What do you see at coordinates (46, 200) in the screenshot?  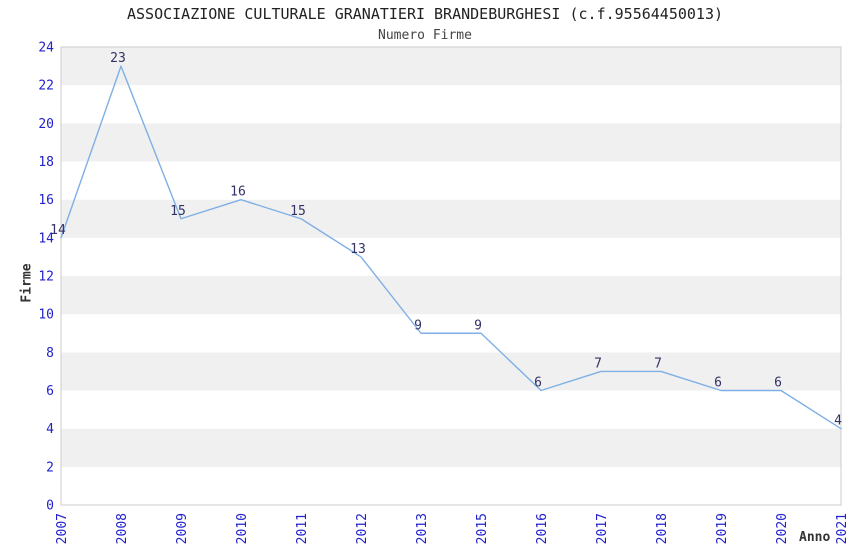 I see `y-tick-label: 16` at bounding box center [46, 200].